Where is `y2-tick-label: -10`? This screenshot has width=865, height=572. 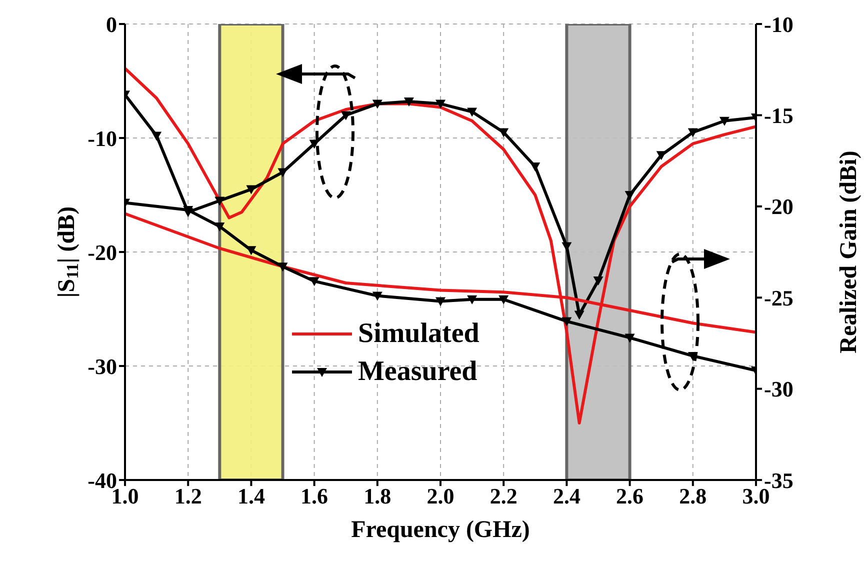 y2-tick-label: -10 is located at coordinates (779, 24).